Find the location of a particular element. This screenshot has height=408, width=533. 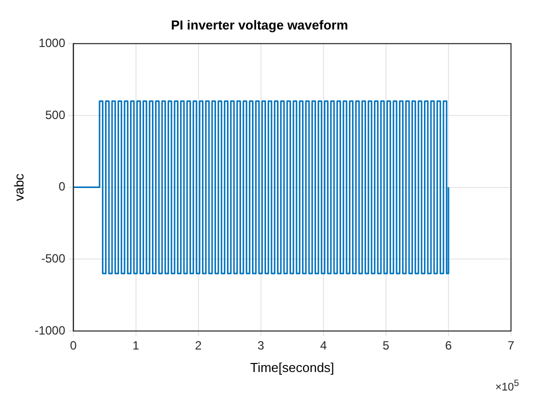

x-tick-label: 2 is located at coordinates (198, 345).